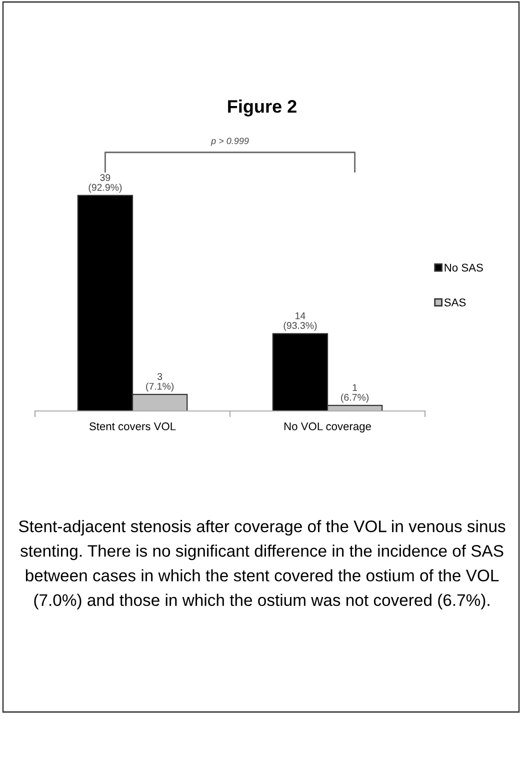  Describe the element at coordinates (262, 565) in the screenshot. I see `text: Stent-adjacent stenosis after coverage of the VOL in venous sinus stenting. There is no significant difference in the incidence of SAS between cases in which the stent covered the ostium of the VOL (7.0%) and those in which the ostium was not covered (6.7%).` at that location.